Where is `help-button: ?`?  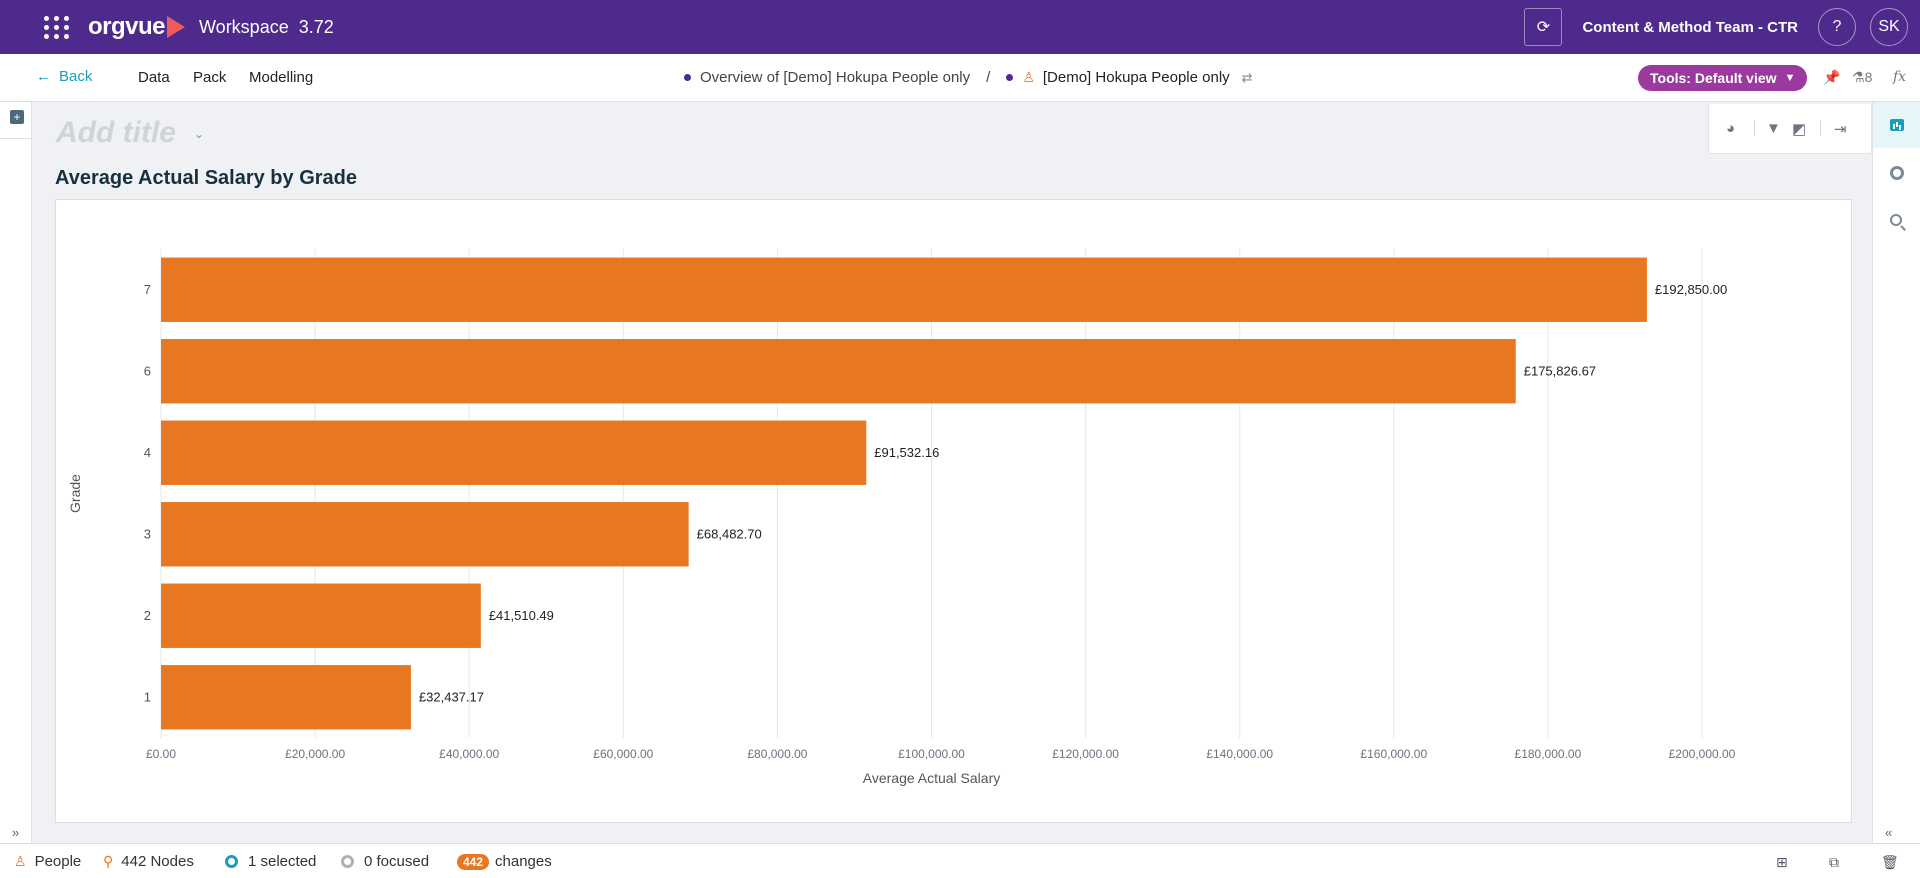
help-button: ? is located at coordinates (1837, 27).